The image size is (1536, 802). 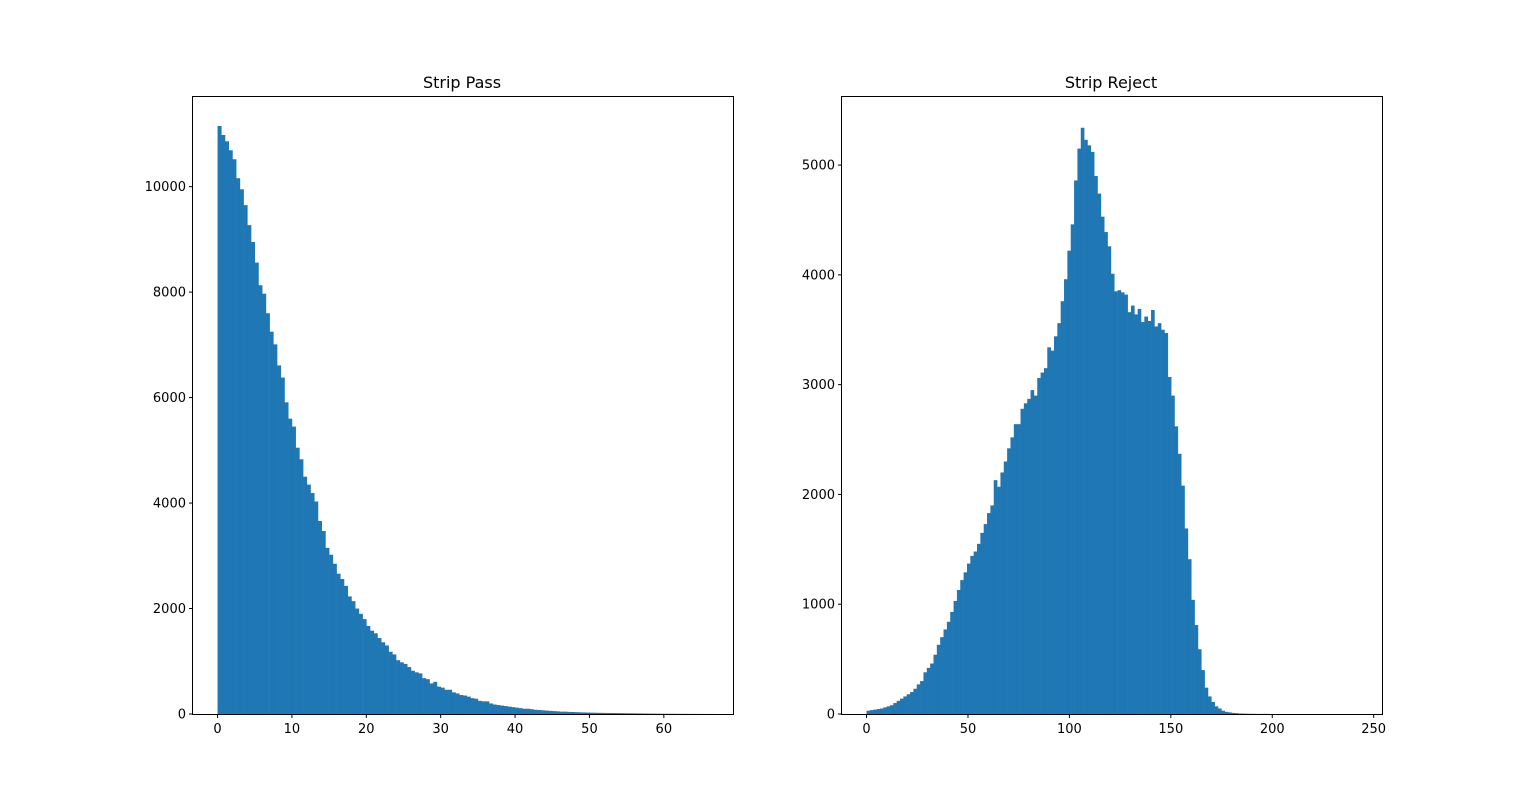 I want to click on y-tick-label: 8000, so click(x=169, y=293).